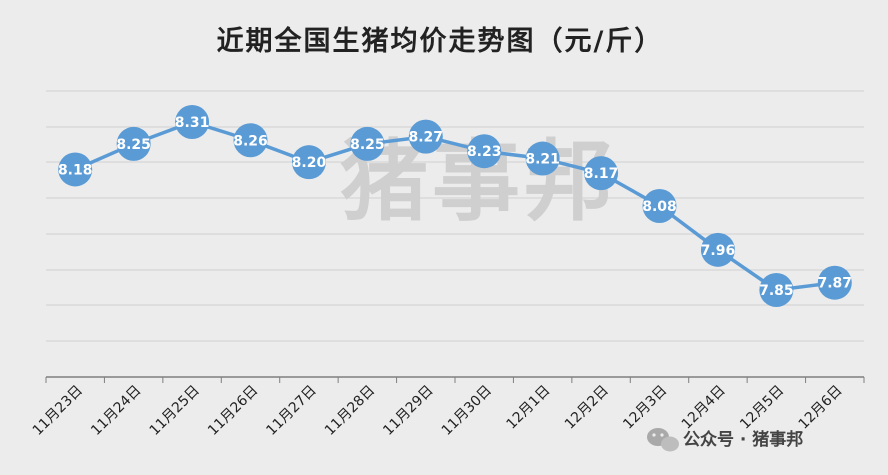 Image resolution: width=888 pixels, height=475 pixels. I want to click on x-tick-label: 11月28日, so click(350, 411).